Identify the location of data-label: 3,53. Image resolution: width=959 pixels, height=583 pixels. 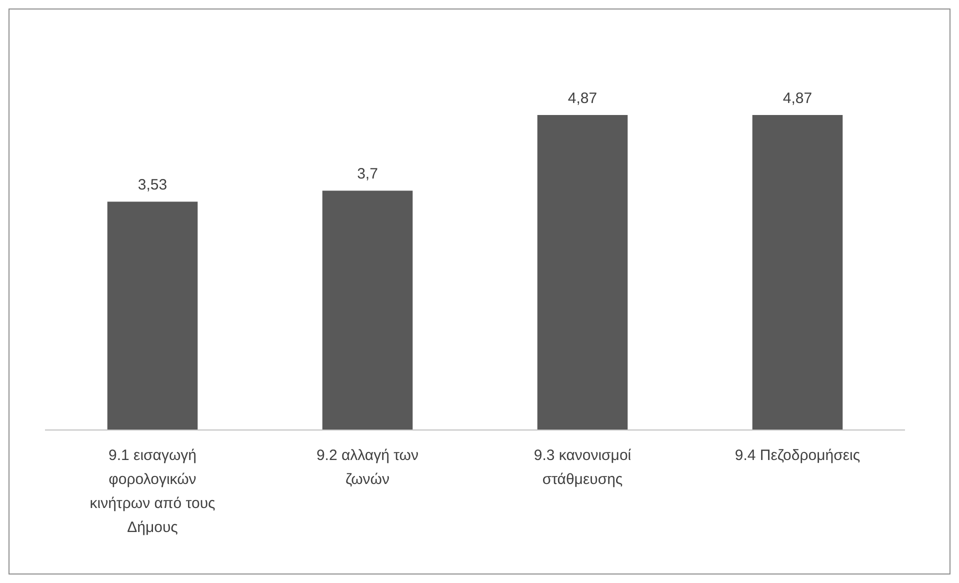
(153, 185).